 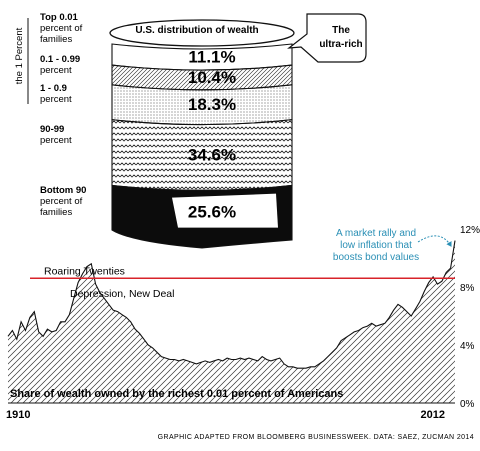 I want to click on distribution-title: U.S. distribution of wealth, so click(x=196, y=30).